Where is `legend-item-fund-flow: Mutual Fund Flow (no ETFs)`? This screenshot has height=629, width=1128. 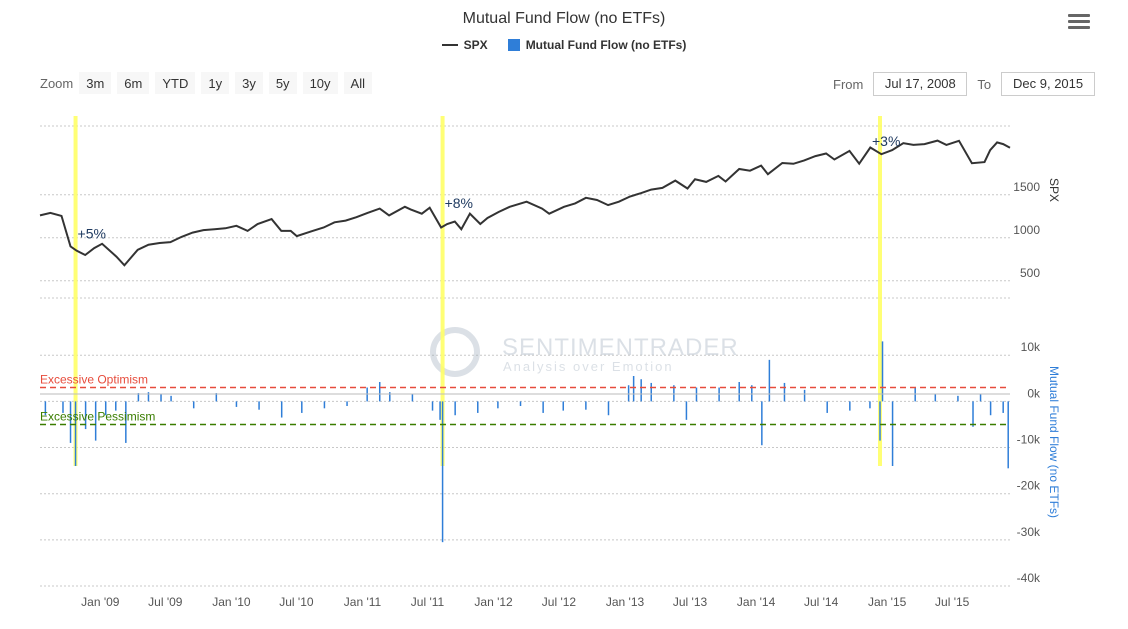
legend-item-fund-flow: Mutual Fund Flow (no ETFs) is located at coordinates (597, 45).